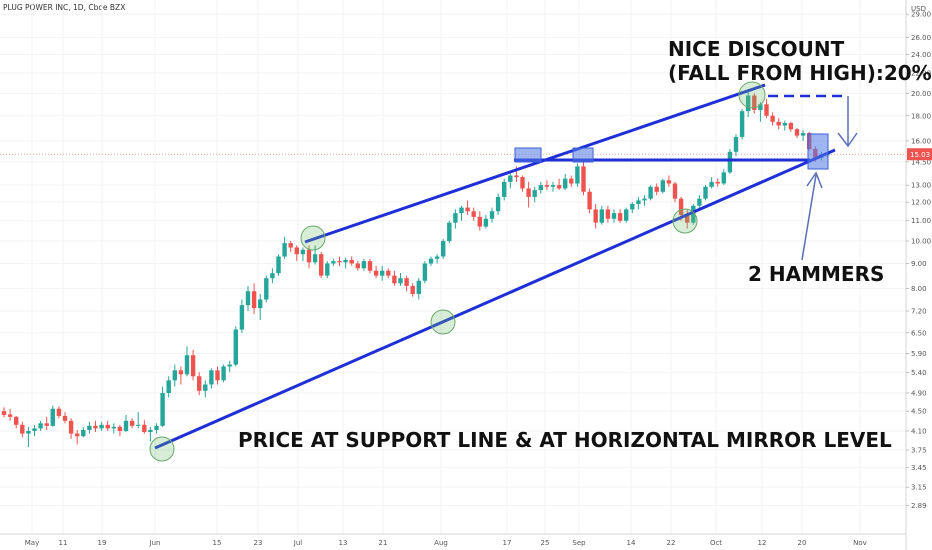 This screenshot has height=550, width=932. Describe the element at coordinates (756, 49) in the screenshot. I see `discount-note-line1: NICE DISCOUNT` at that location.